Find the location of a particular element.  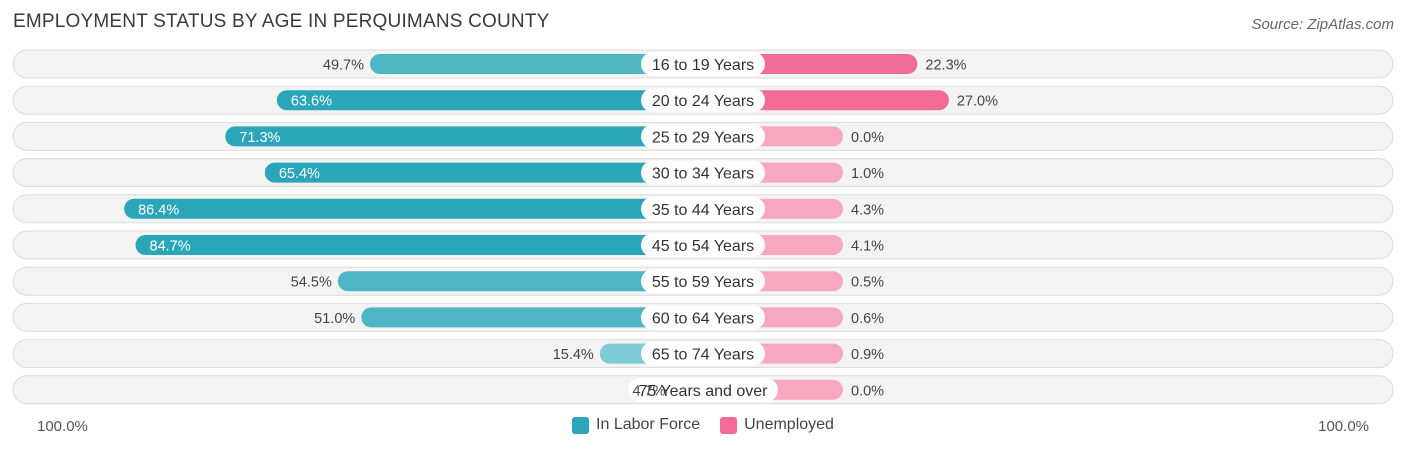

labor-value-label: 65.4% is located at coordinates (299, 174).